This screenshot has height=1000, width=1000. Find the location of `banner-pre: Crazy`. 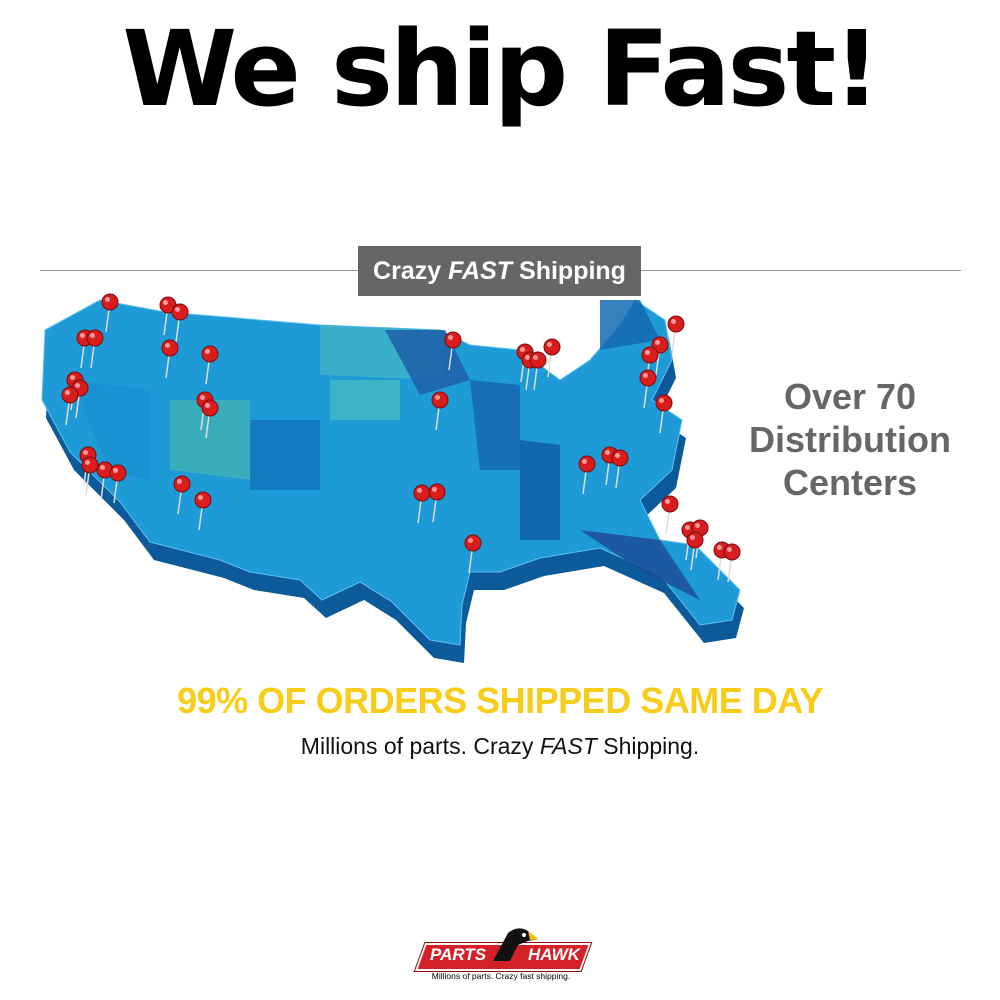

banner-pre: Crazy is located at coordinates (407, 270).